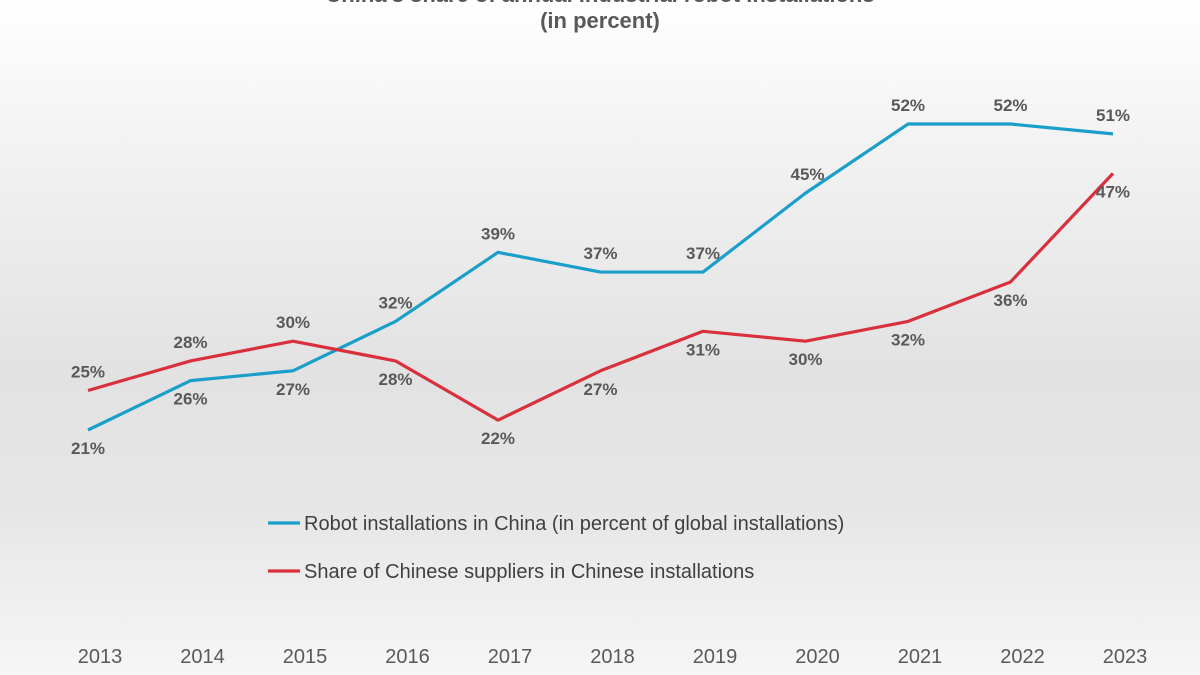 This screenshot has width=1200, height=675. Describe the element at coordinates (920, 657) in the screenshot. I see `x-tick-label: 2021` at that location.